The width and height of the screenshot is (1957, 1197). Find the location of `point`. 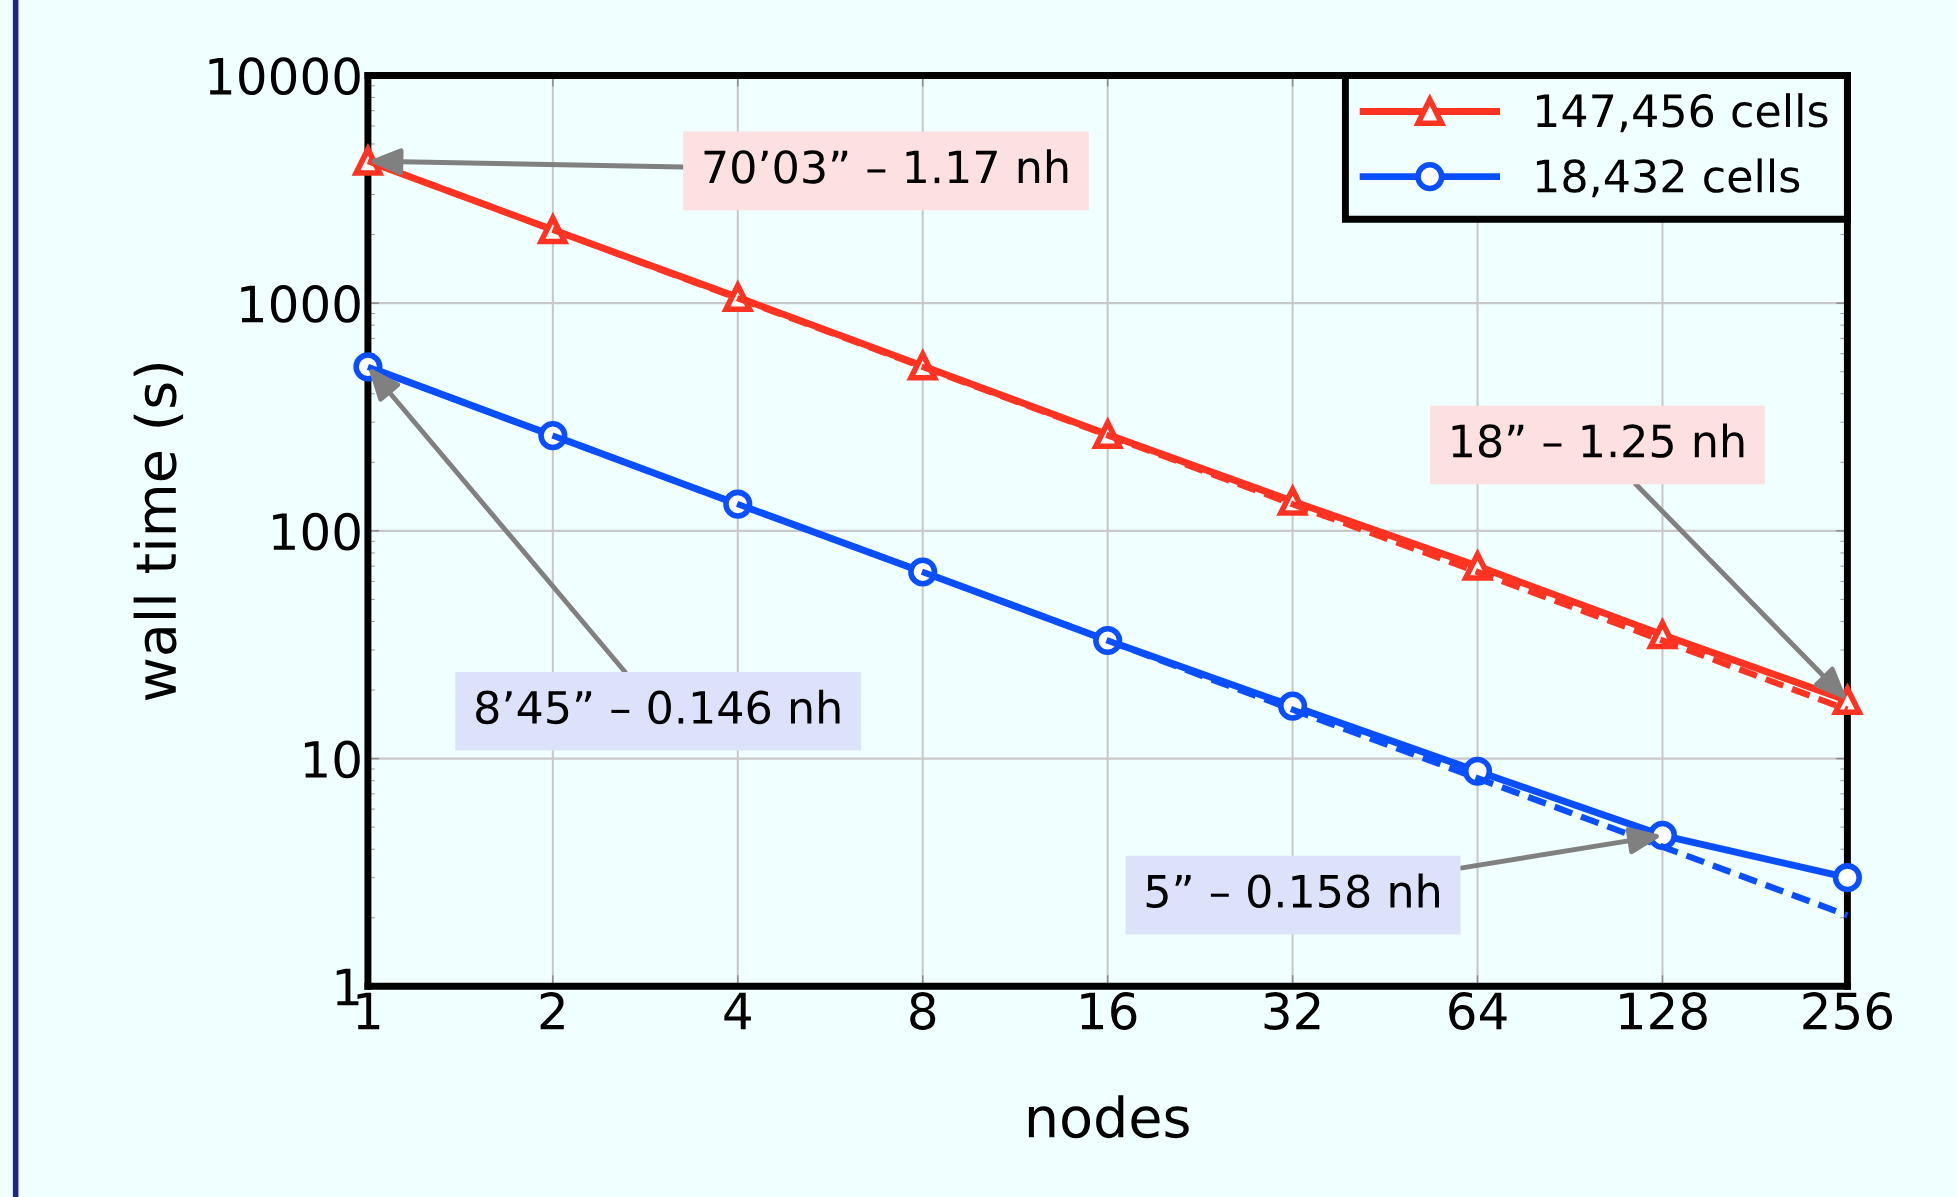

point is located at coordinates (1847, 878).